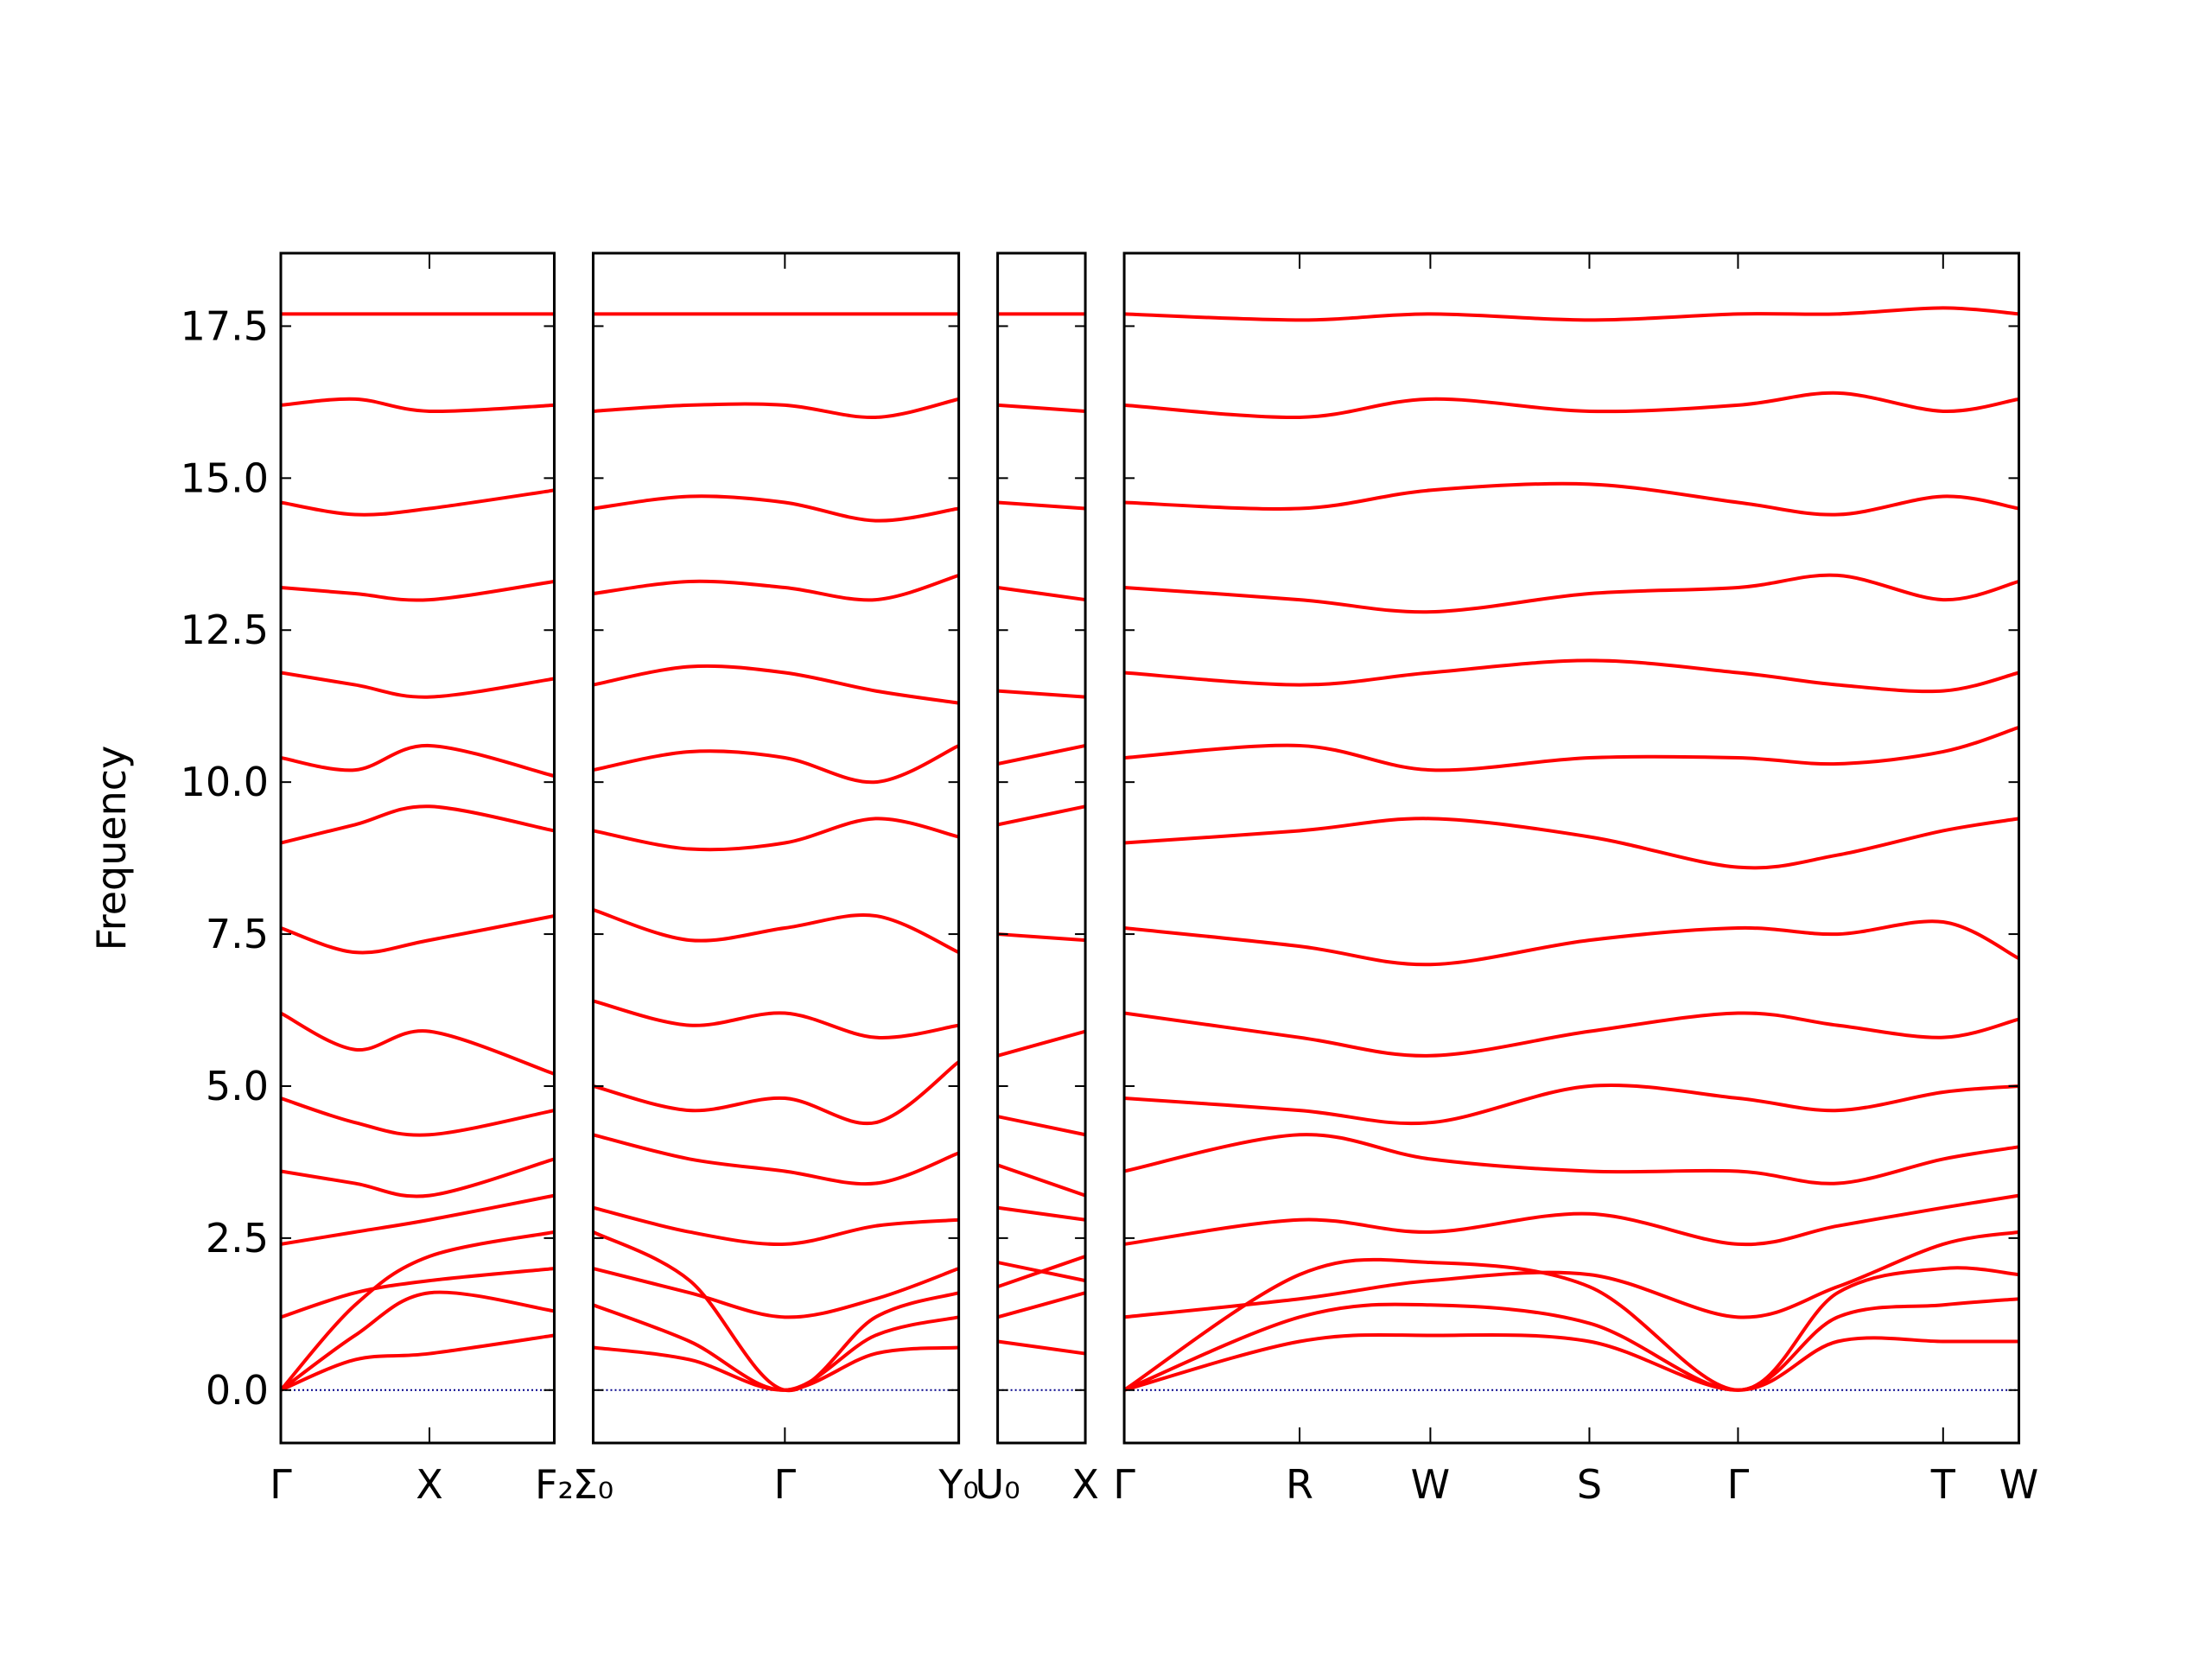 The width and height of the screenshot is (2212, 1659). What do you see at coordinates (1299, 1484) in the screenshot?
I see `x-tick-label: R` at bounding box center [1299, 1484].